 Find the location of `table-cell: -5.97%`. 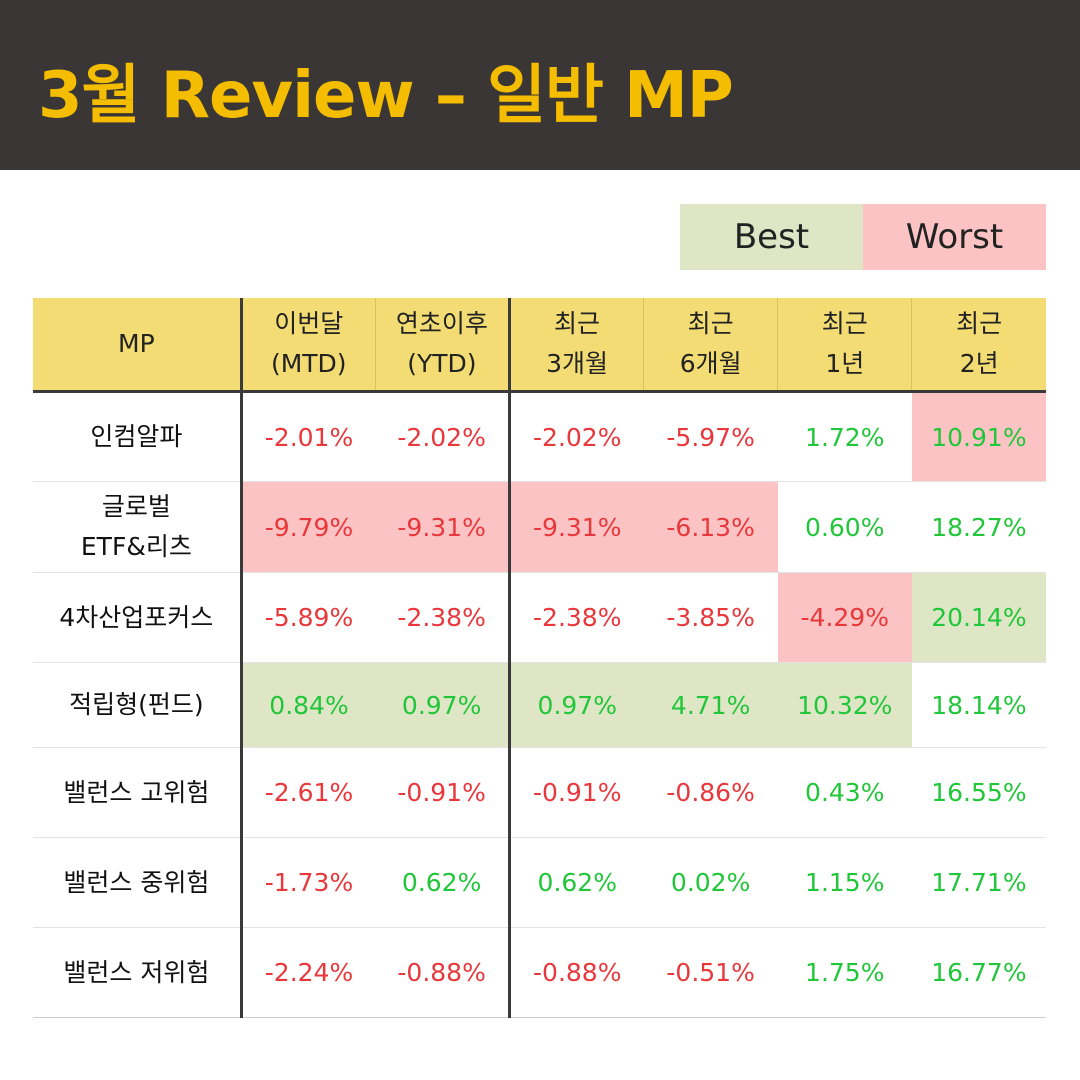

table-cell: -5.97% is located at coordinates (710, 436).